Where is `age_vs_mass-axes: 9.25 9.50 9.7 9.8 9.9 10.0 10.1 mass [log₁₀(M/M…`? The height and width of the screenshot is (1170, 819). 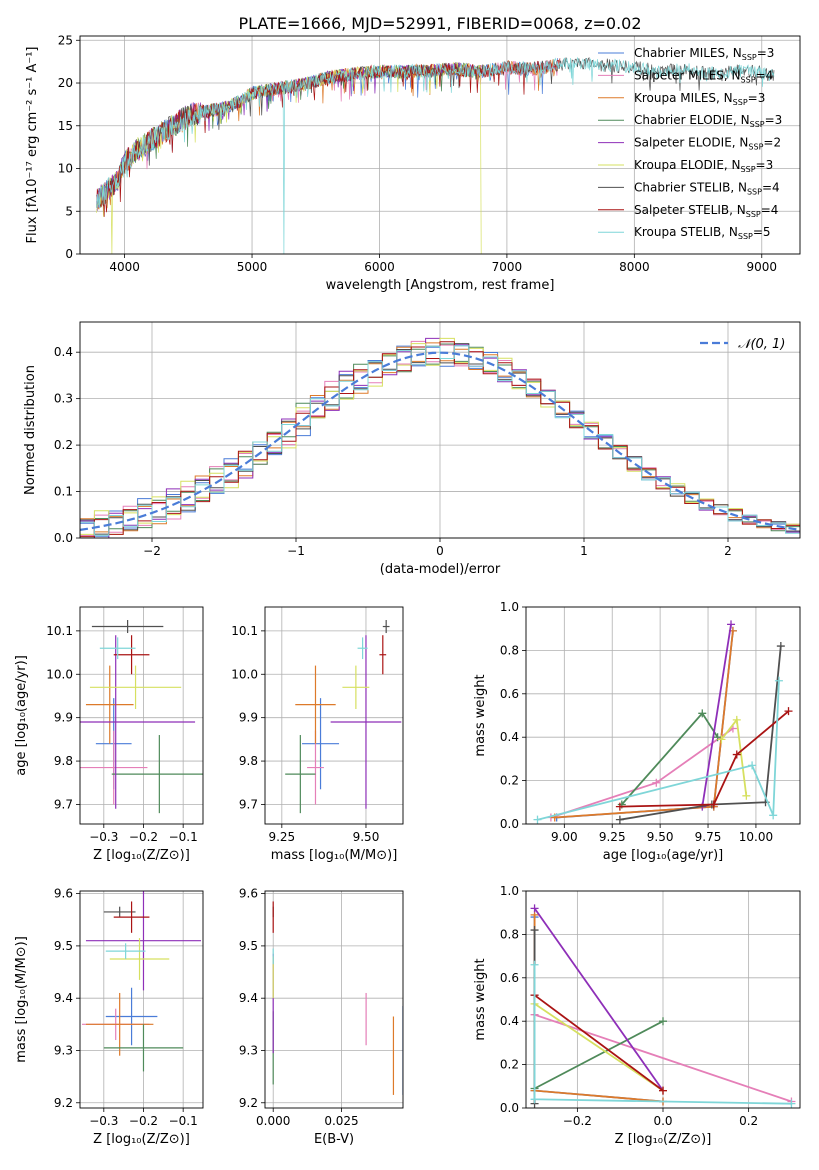 age_vs_mass-axes: 9.25 9.50 9.7 9.8 9.9 10.0 10.1 mass [log₁₀(M/M… is located at coordinates (317, 734).